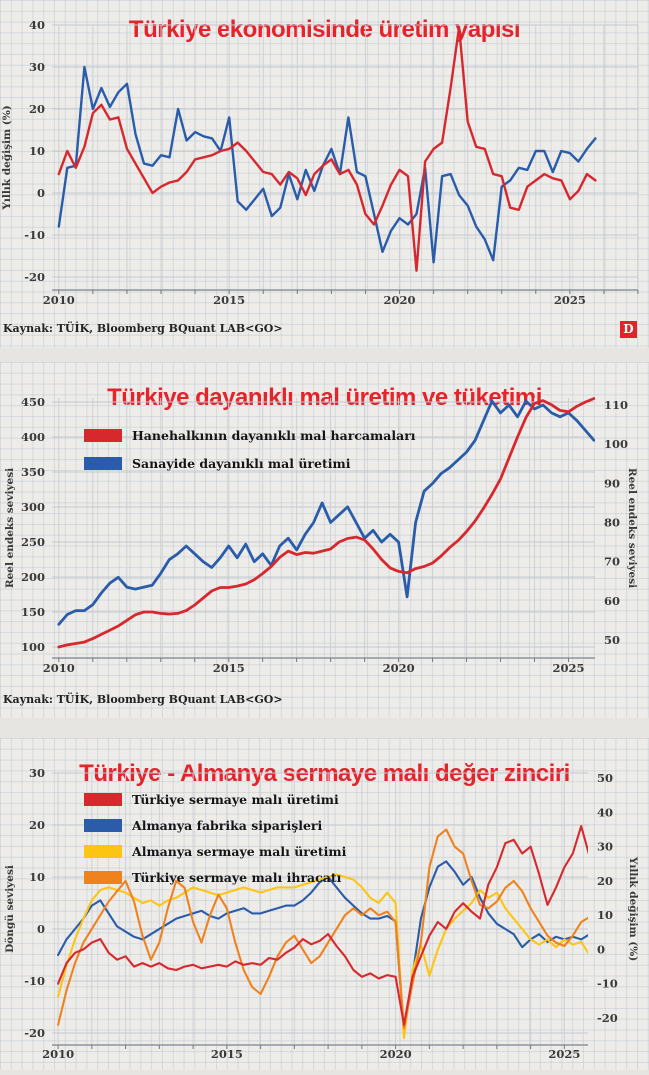 This screenshot has height=1075, width=649. Describe the element at coordinates (24, 903) in the screenshot. I see `y-axis-left: 30 20 10 0 -10 -20 Döngü seviyesi` at that location.